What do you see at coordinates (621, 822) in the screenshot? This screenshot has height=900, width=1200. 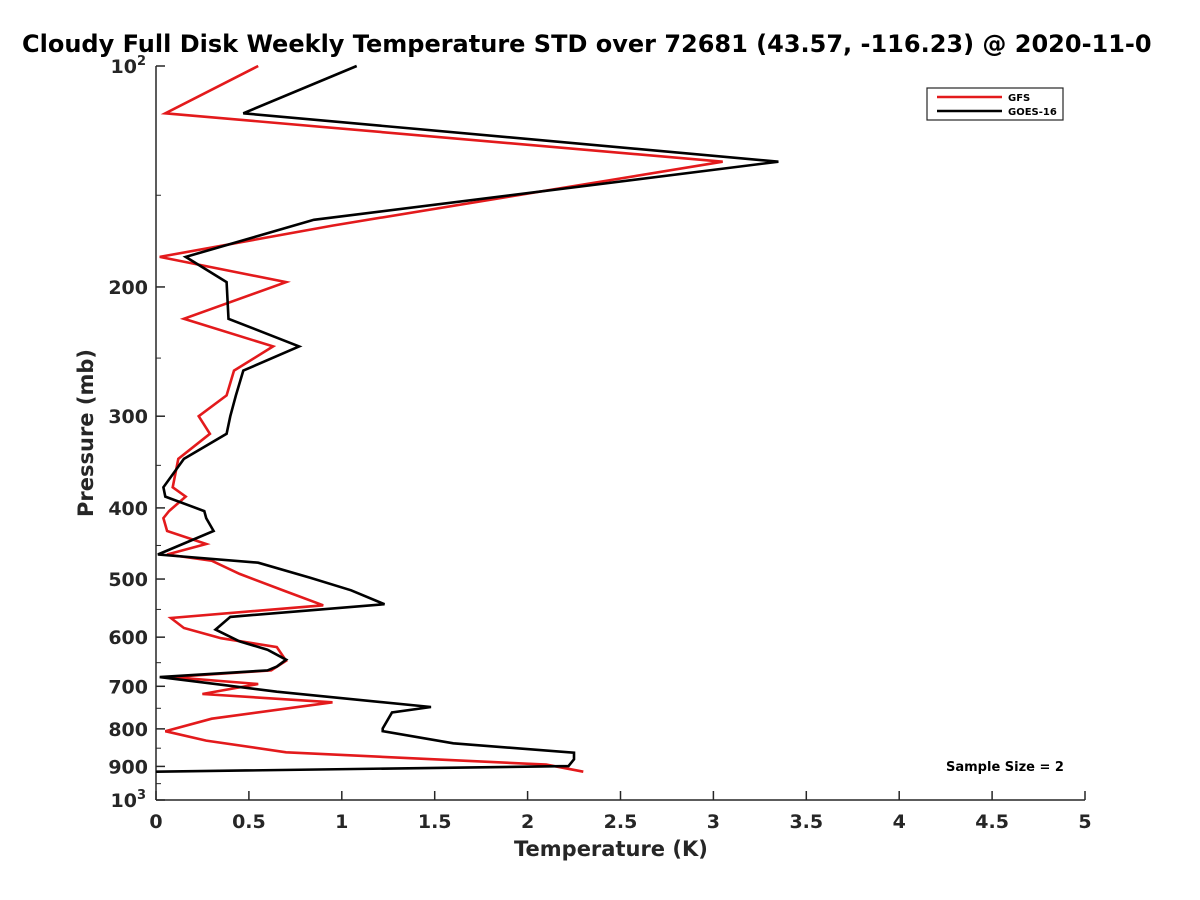 I see `x-tick-label: 2.5` at bounding box center [621, 822].